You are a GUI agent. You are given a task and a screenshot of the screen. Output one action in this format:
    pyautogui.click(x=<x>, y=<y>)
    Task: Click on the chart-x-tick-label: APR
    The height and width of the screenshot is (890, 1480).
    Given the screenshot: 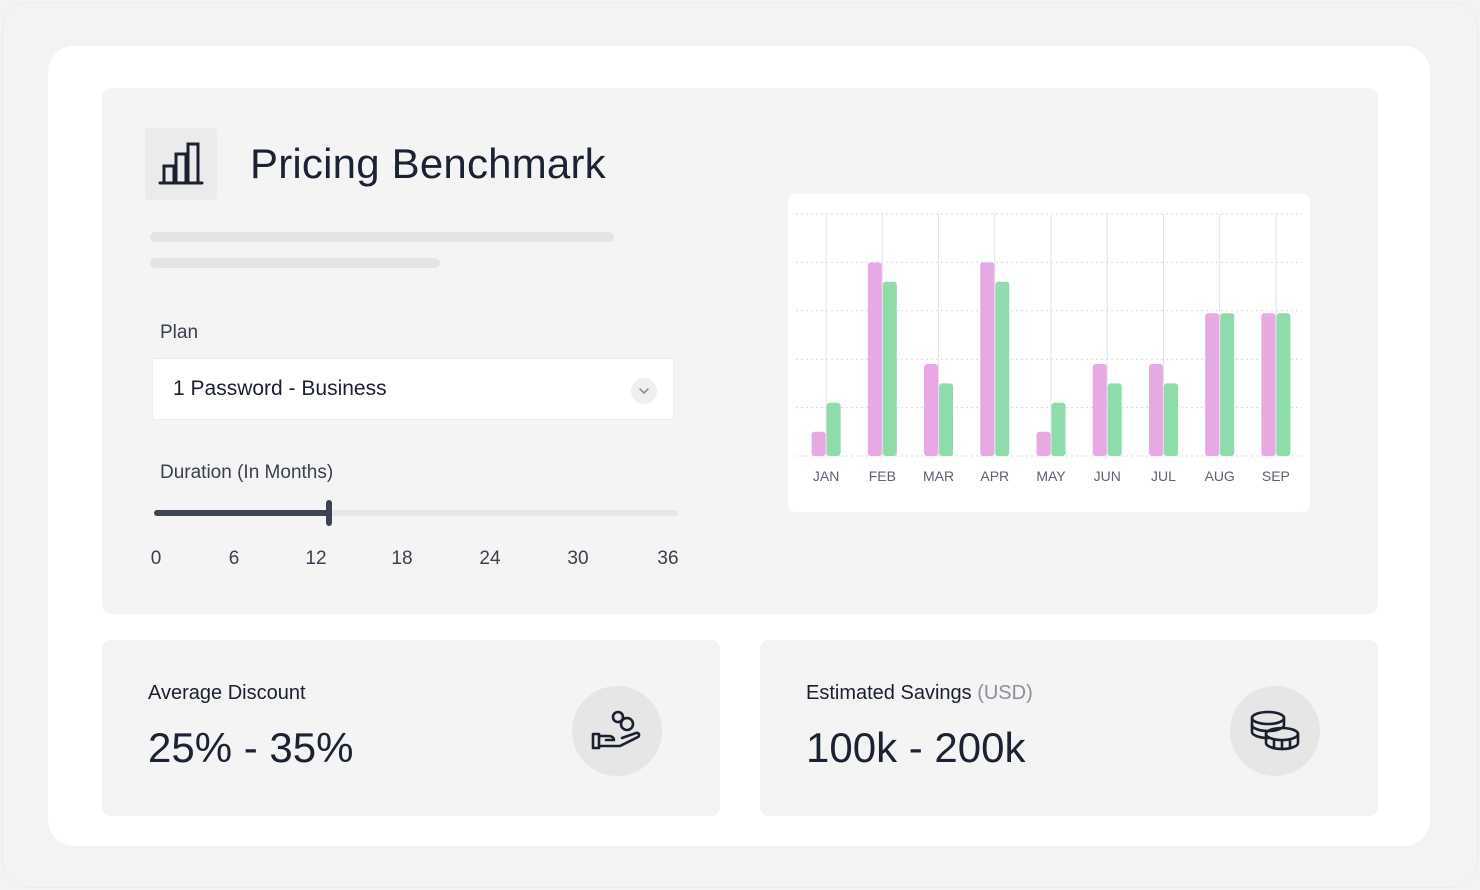 What is the action you would take?
    pyautogui.click(x=994, y=476)
    